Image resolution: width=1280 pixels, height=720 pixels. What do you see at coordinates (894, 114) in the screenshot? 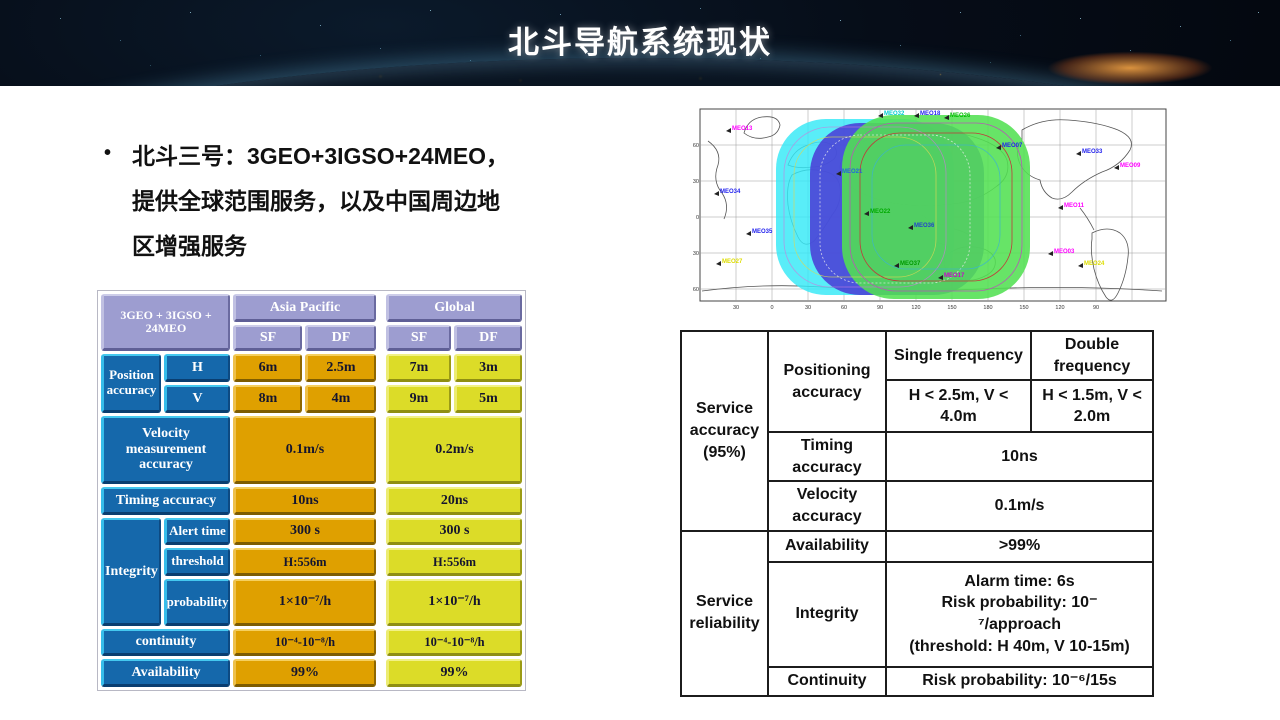
I see `satellite-label: MEO32` at bounding box center [894, 114].